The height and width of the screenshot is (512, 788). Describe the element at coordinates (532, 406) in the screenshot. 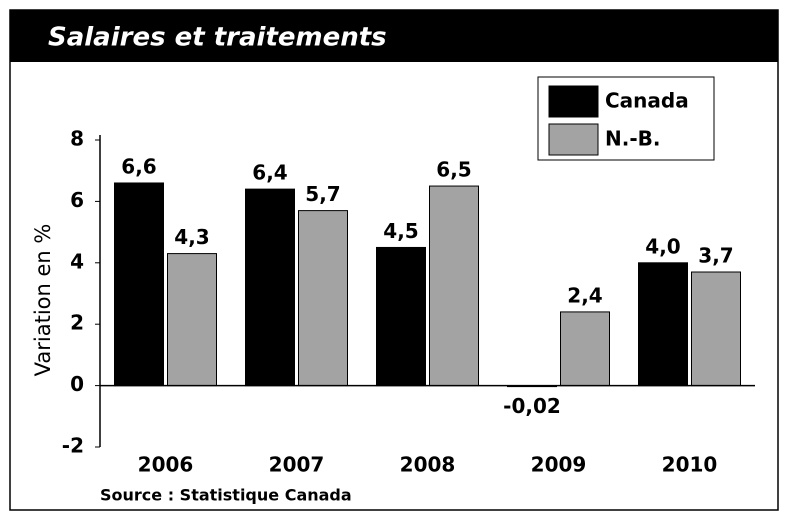

I see `value-label: -0,02` at that location.